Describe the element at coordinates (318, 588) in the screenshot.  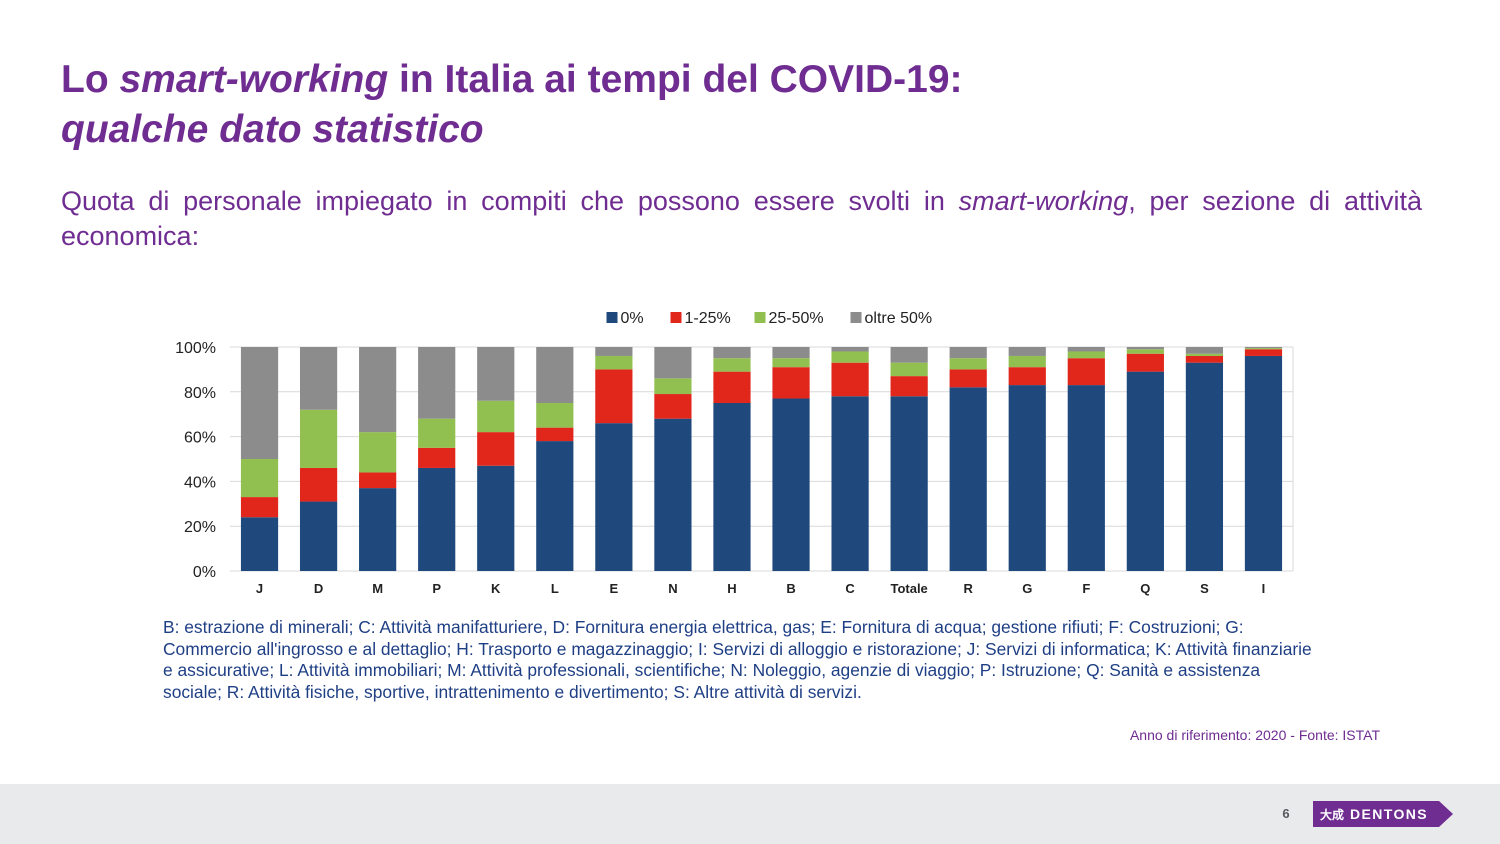
I see `x-tick-label: D` at that location.